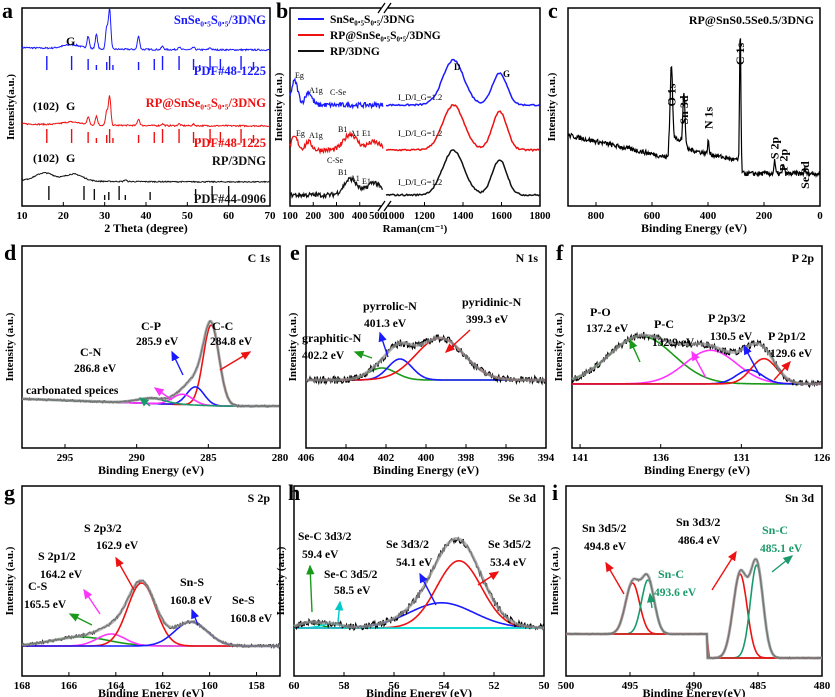  What do you see at coordinates (300, 133) in the screenshot?
I see `annotation-eg-2: Eg` at bounding box center [300, 133].